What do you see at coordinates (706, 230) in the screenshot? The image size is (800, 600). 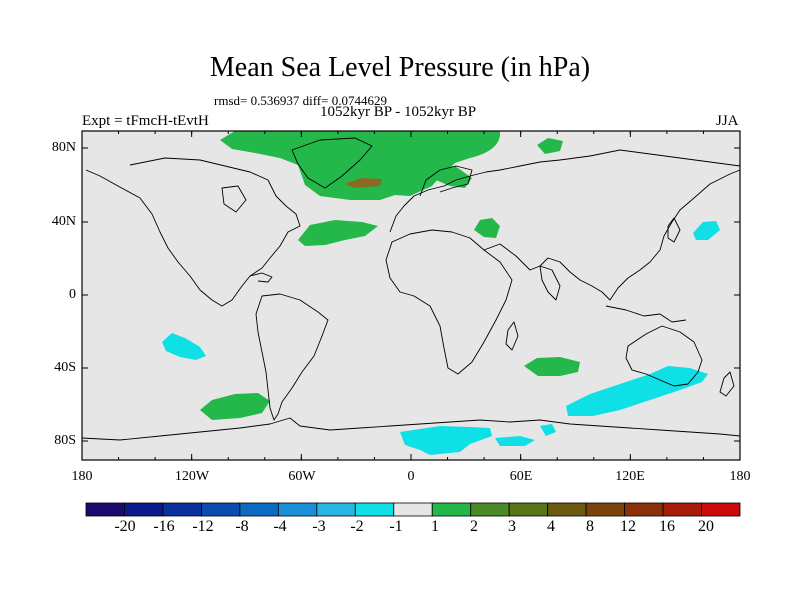 I see `north-pacific-negative-region` at bounding box center [706, 230].